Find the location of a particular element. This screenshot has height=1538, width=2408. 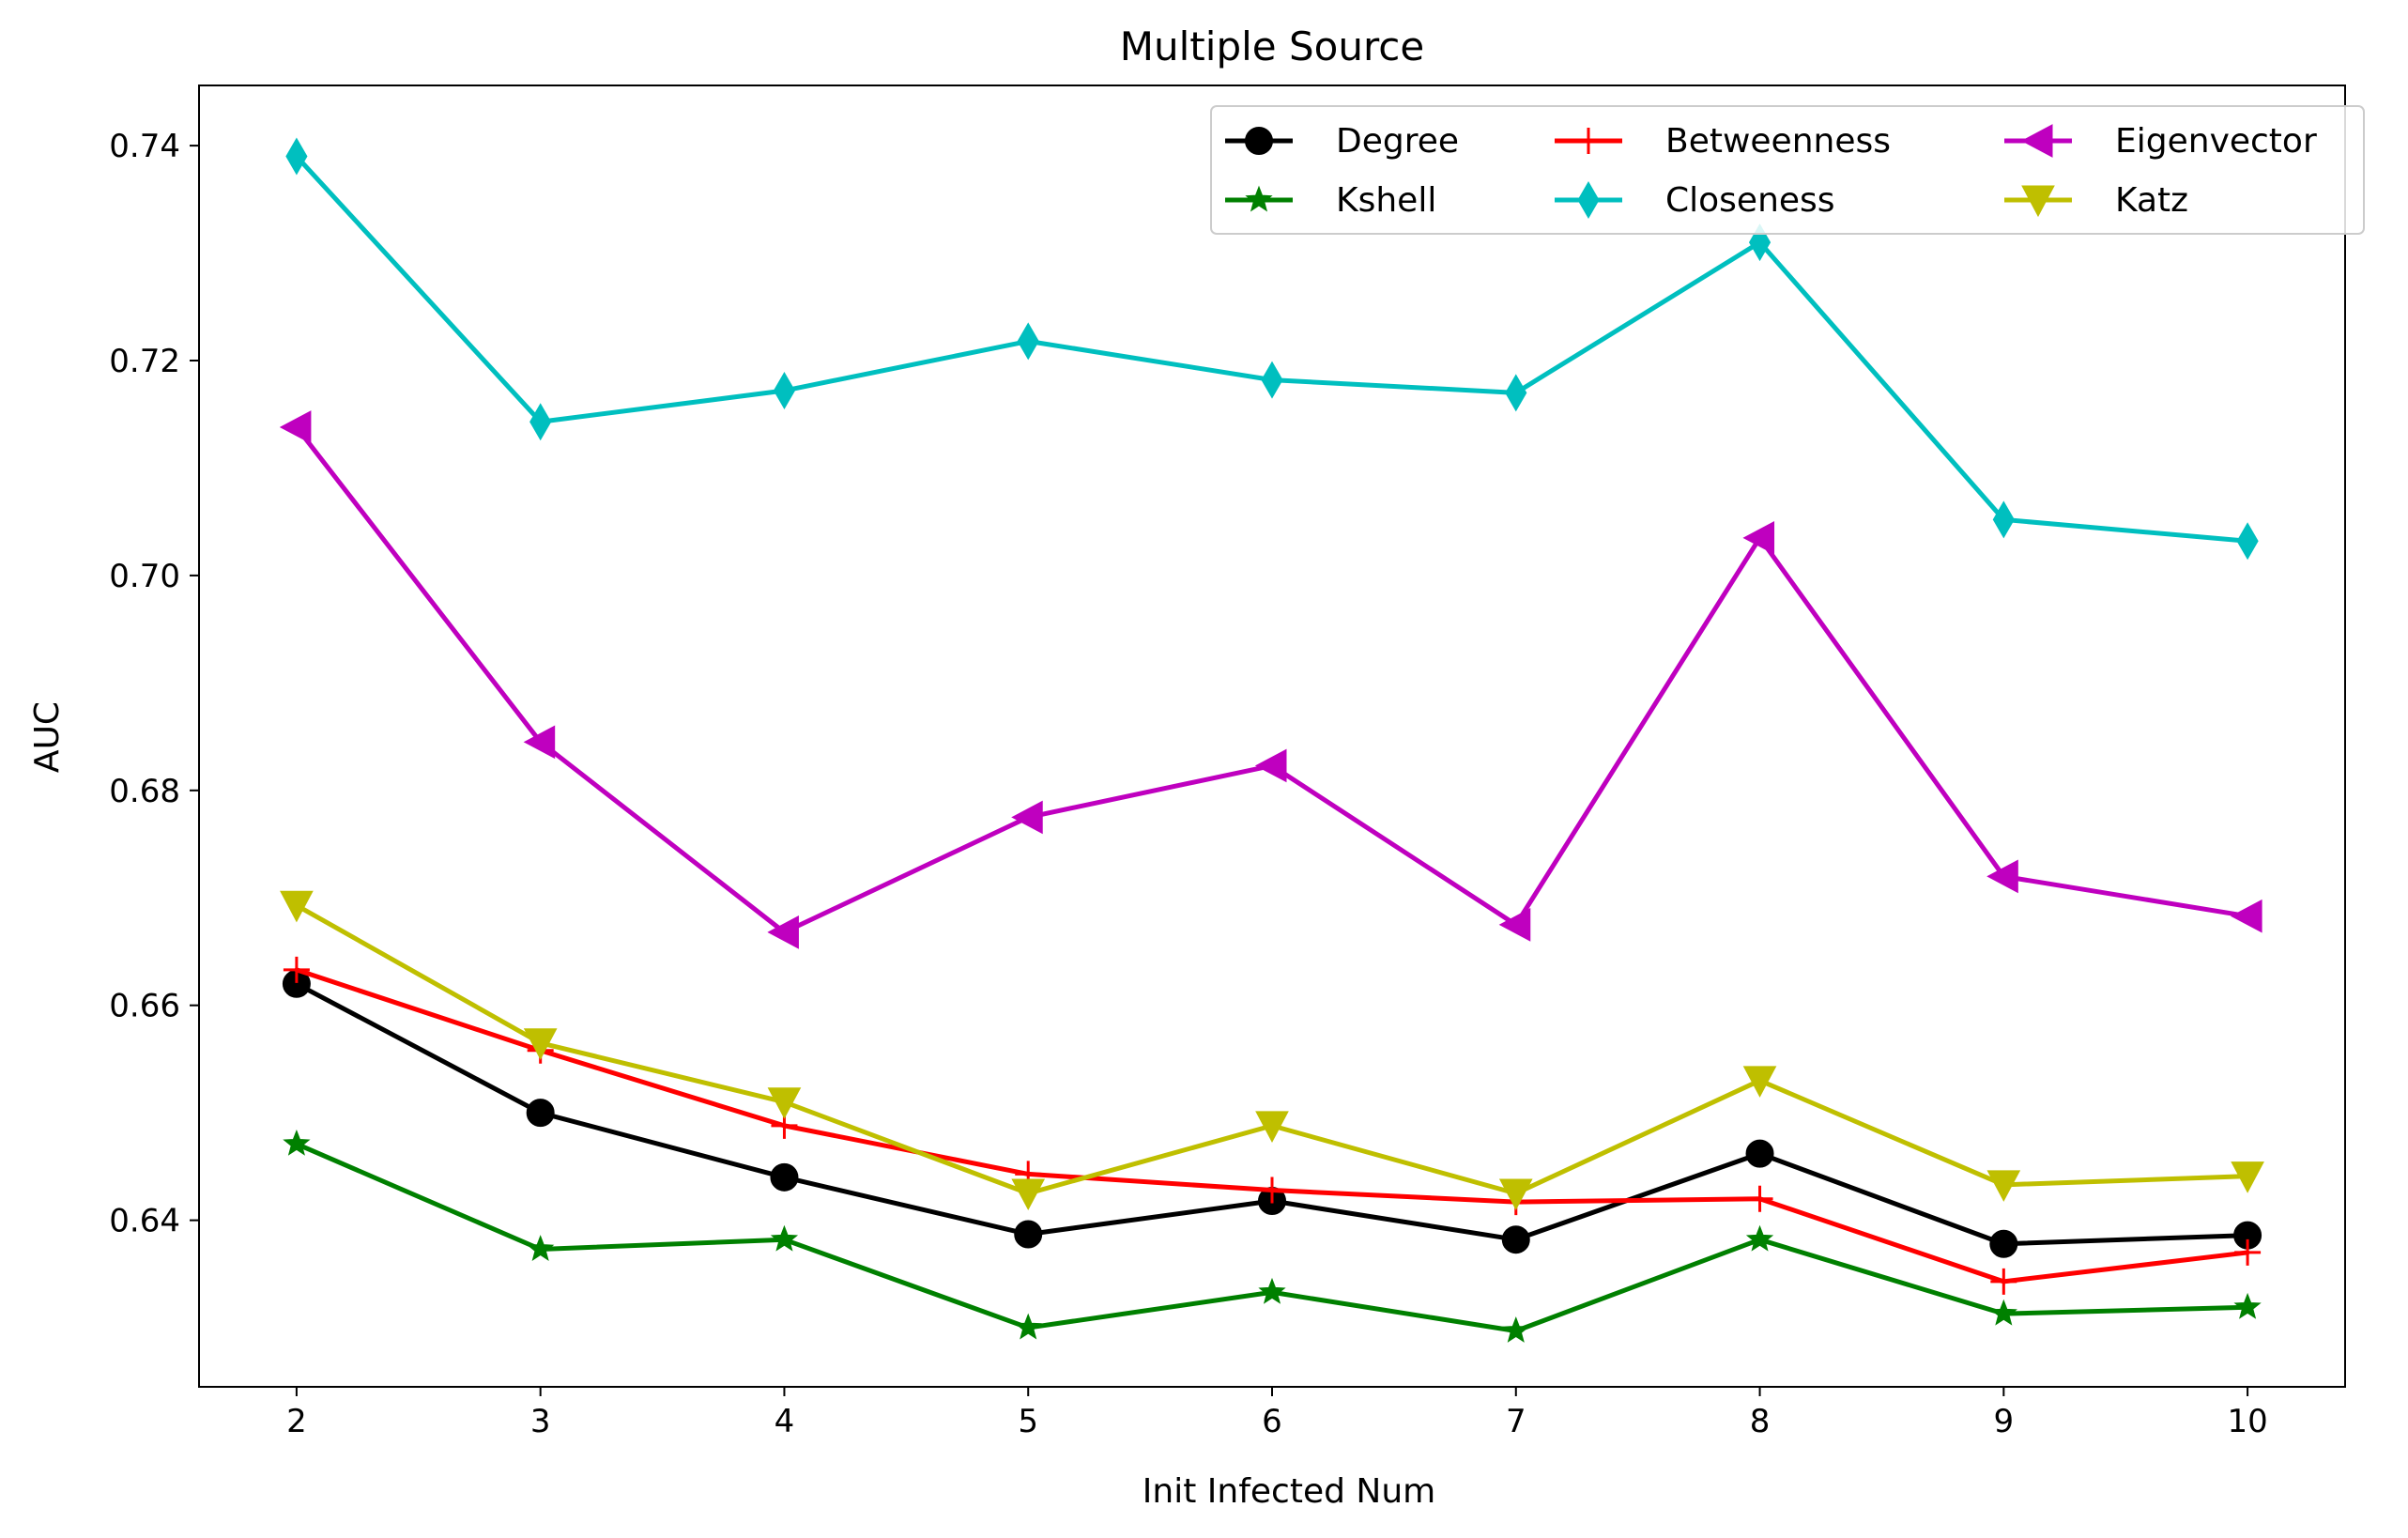

x-tick-label: 5 is located at coordinates (1028, 1421).